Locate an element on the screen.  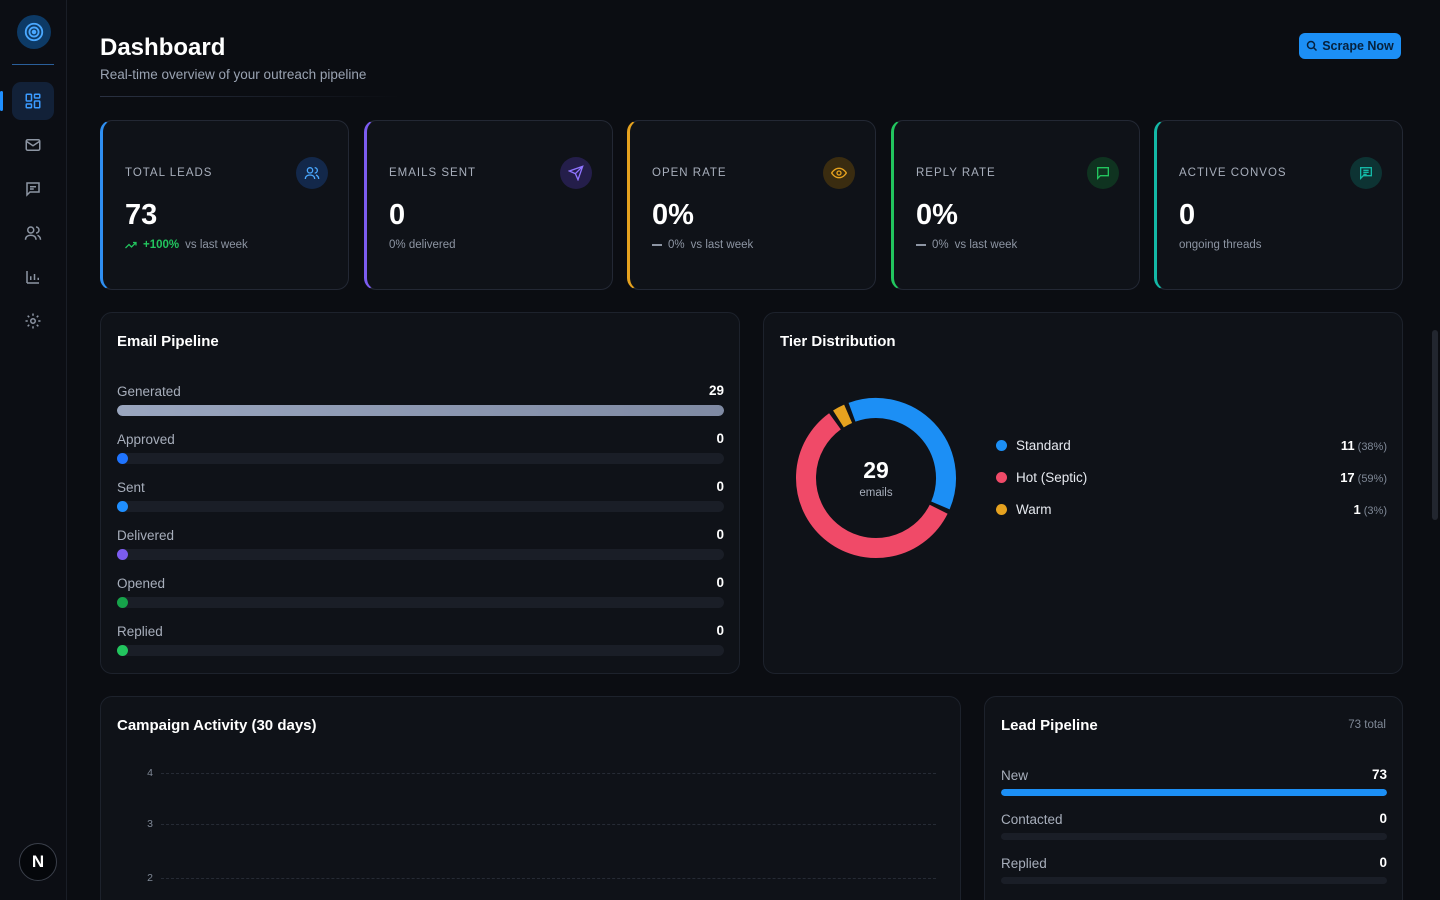
lead-row-new: New 73 is located at coordinates (1194, 781).